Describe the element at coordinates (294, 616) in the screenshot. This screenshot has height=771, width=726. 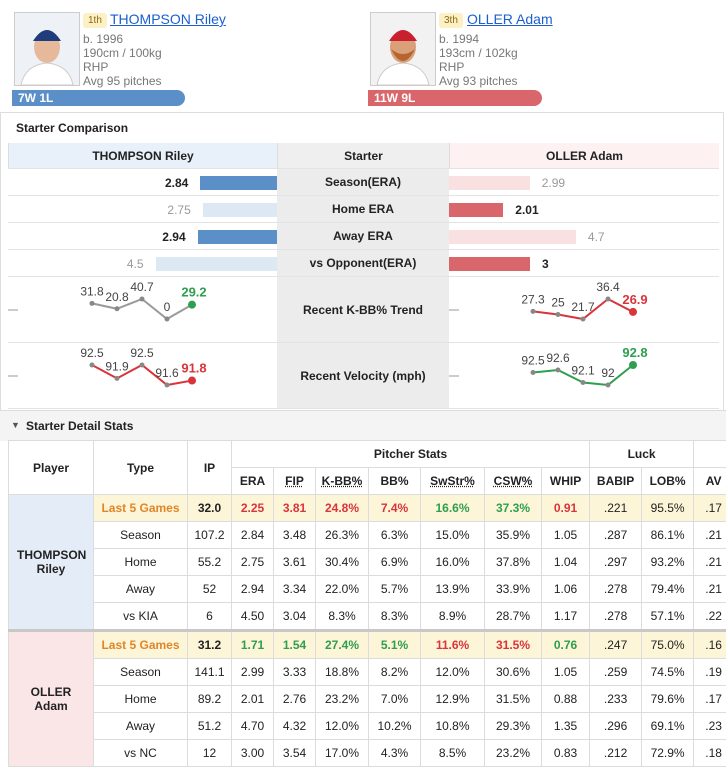
I see `stat-cell: 3.04` at that location.